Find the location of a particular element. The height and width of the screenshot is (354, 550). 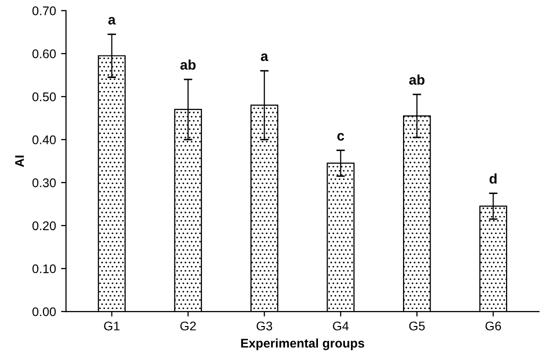

y-tick-label: 0.40 is located at coordinates (44, 139).